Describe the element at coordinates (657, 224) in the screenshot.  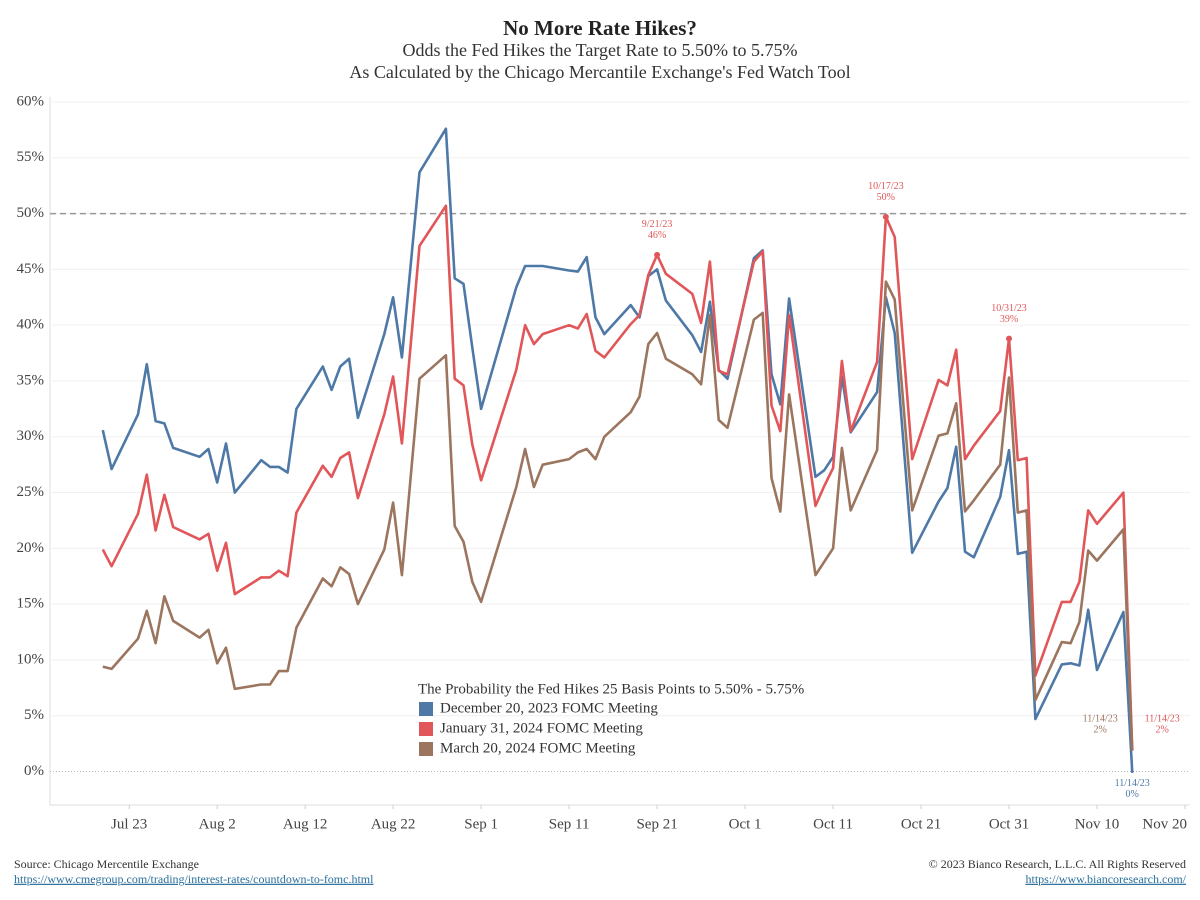
I see `annotation-date: 9/21/23` at that location.